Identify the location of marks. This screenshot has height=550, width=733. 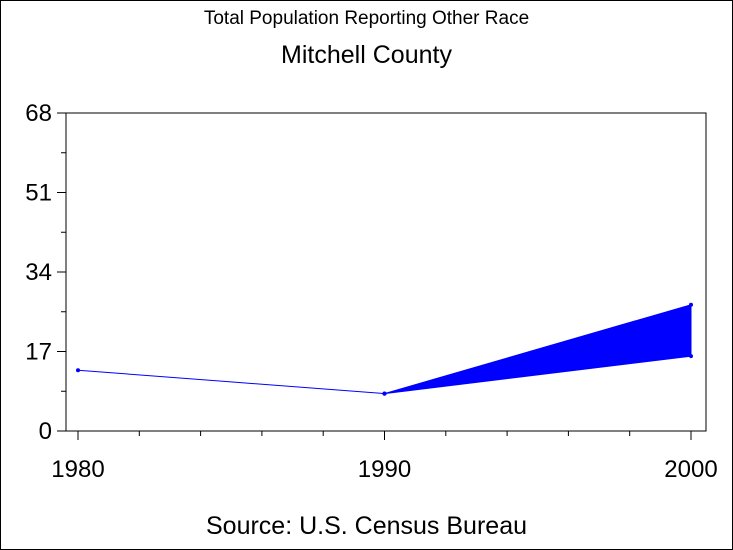
(384, 349).